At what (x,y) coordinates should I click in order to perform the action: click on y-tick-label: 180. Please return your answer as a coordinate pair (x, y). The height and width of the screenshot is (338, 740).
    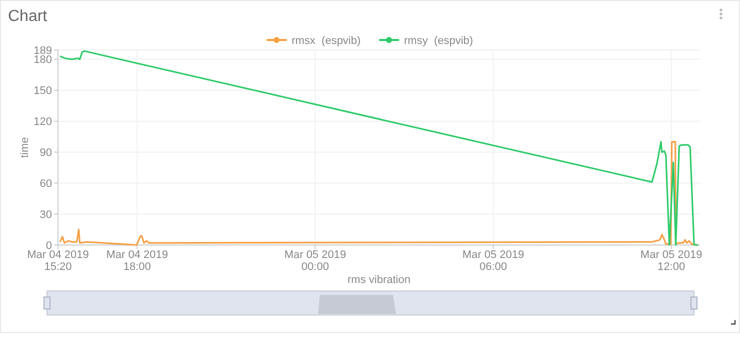
    Looking at the image, I should click on (43, 60).